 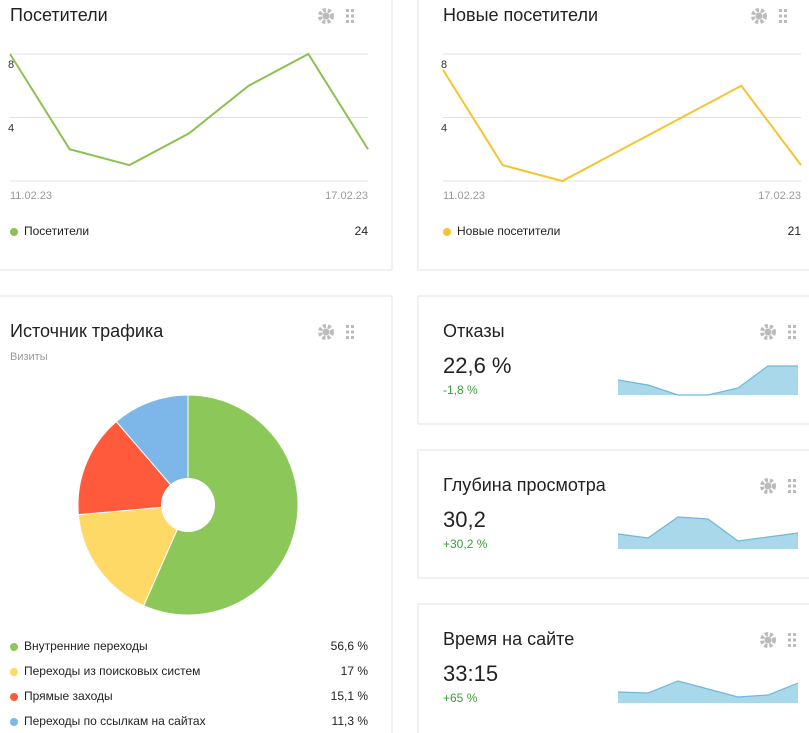 I want to click on widget-title: Отказы, so click(x=474, y=331).